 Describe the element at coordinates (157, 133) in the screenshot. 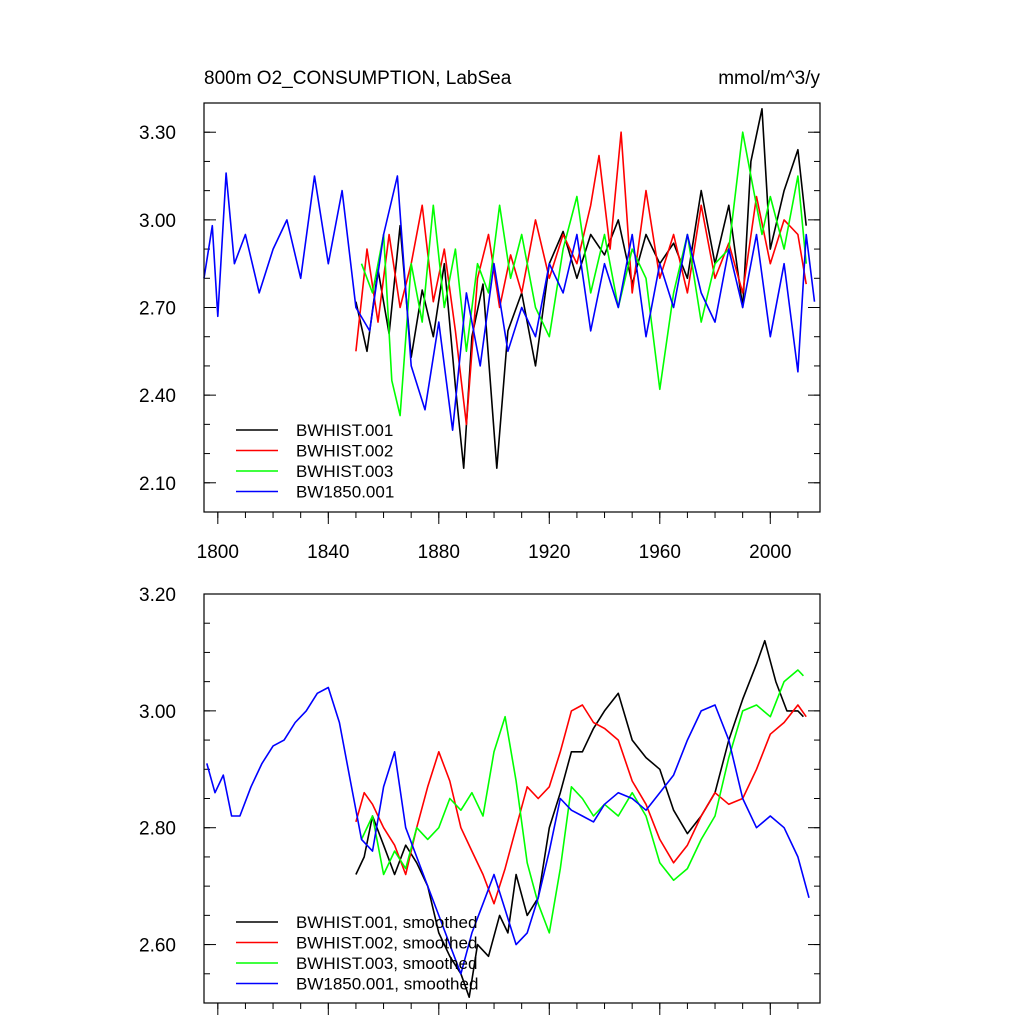

I see `y-tick-label: 3.30` at that location.